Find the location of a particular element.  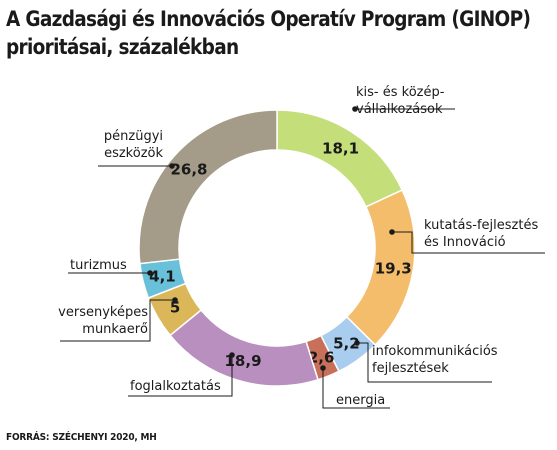

value-label-7: 26,8 is located at coordinates (188, 169).